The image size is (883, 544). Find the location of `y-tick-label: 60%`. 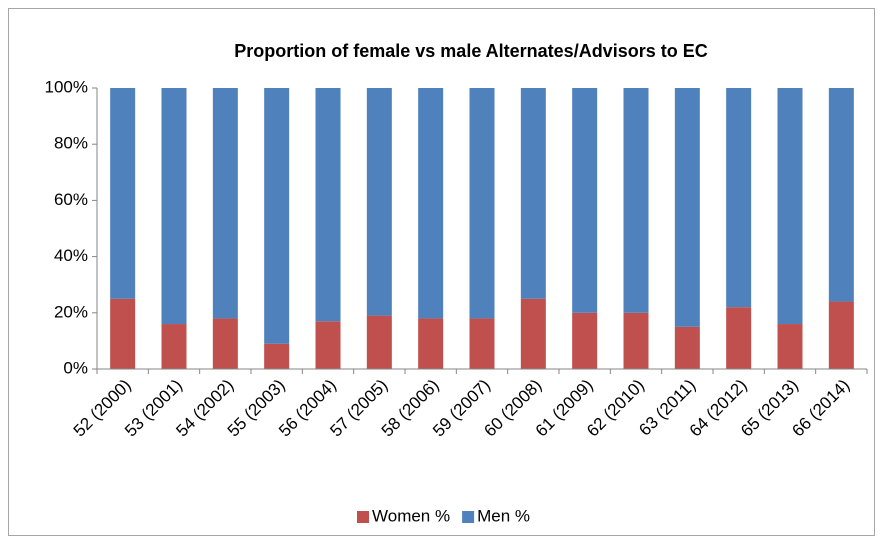

y-tick-label: 60% is located at coordinates (71, 199).